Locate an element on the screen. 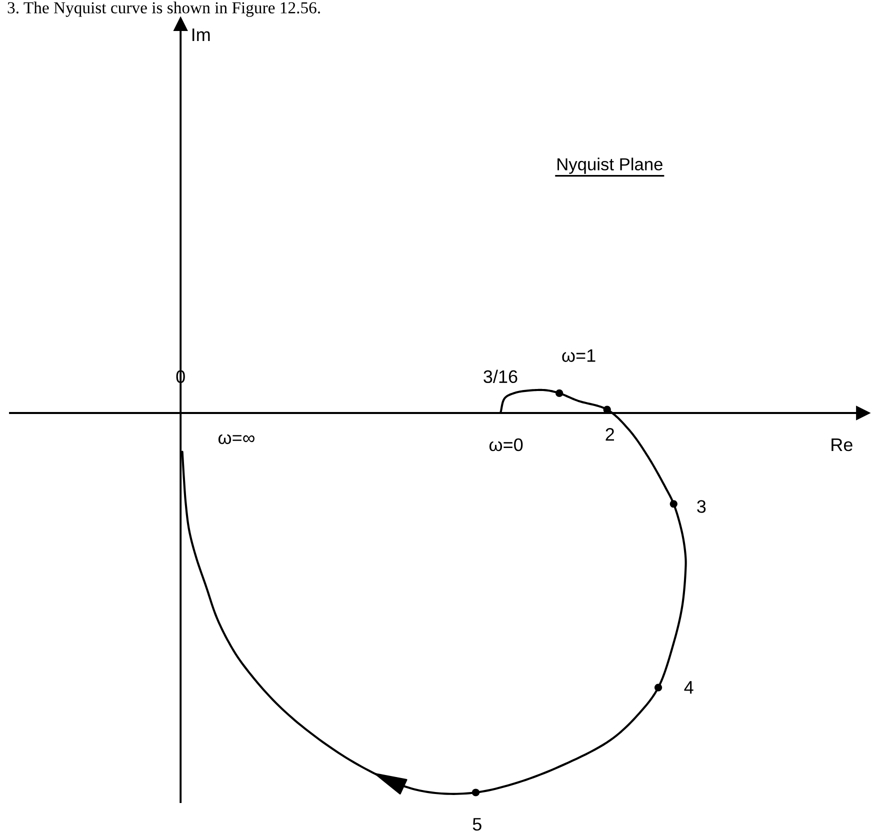 This screenshot has height=840, width=880. annotation: ω=∞ is located at coordinates (236, 439).